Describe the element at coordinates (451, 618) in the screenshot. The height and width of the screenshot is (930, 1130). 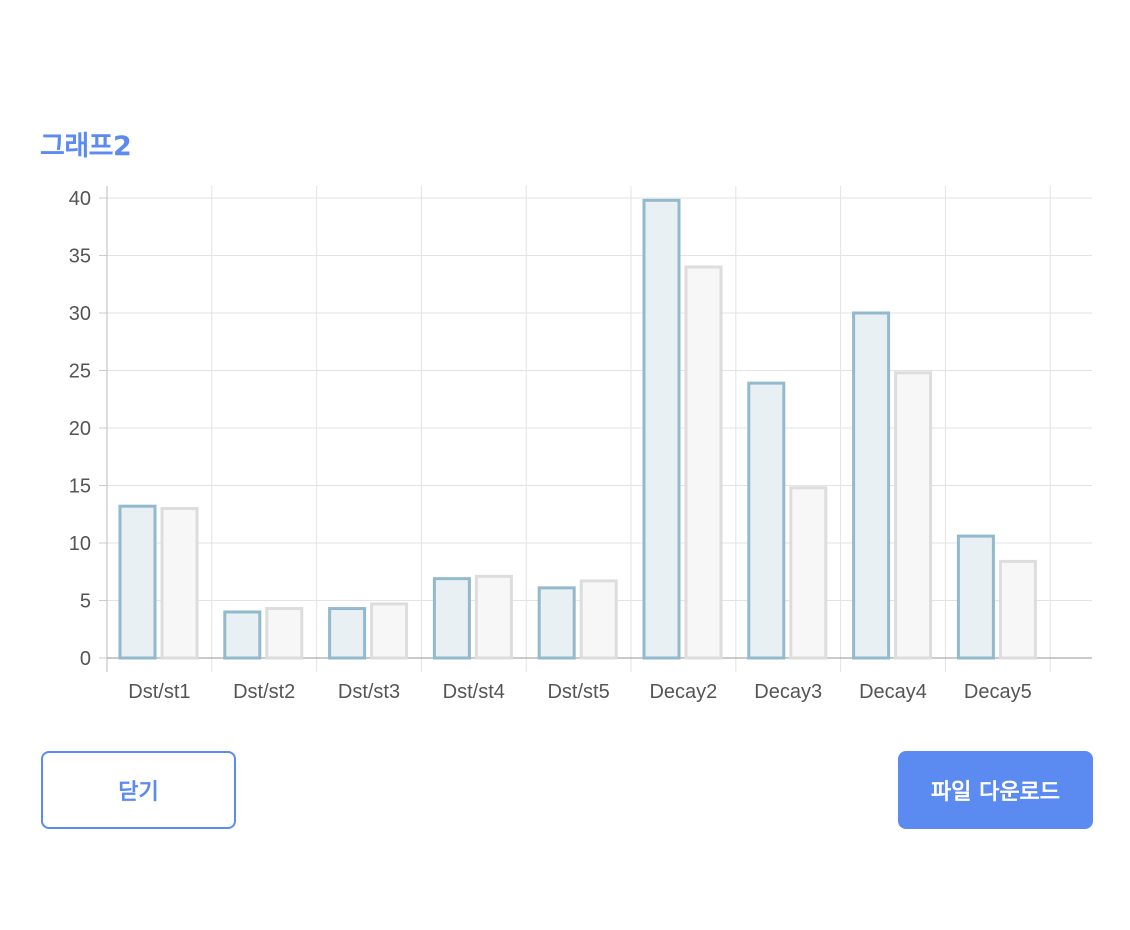
I see `bar-series-1-dst-st4` at that location.